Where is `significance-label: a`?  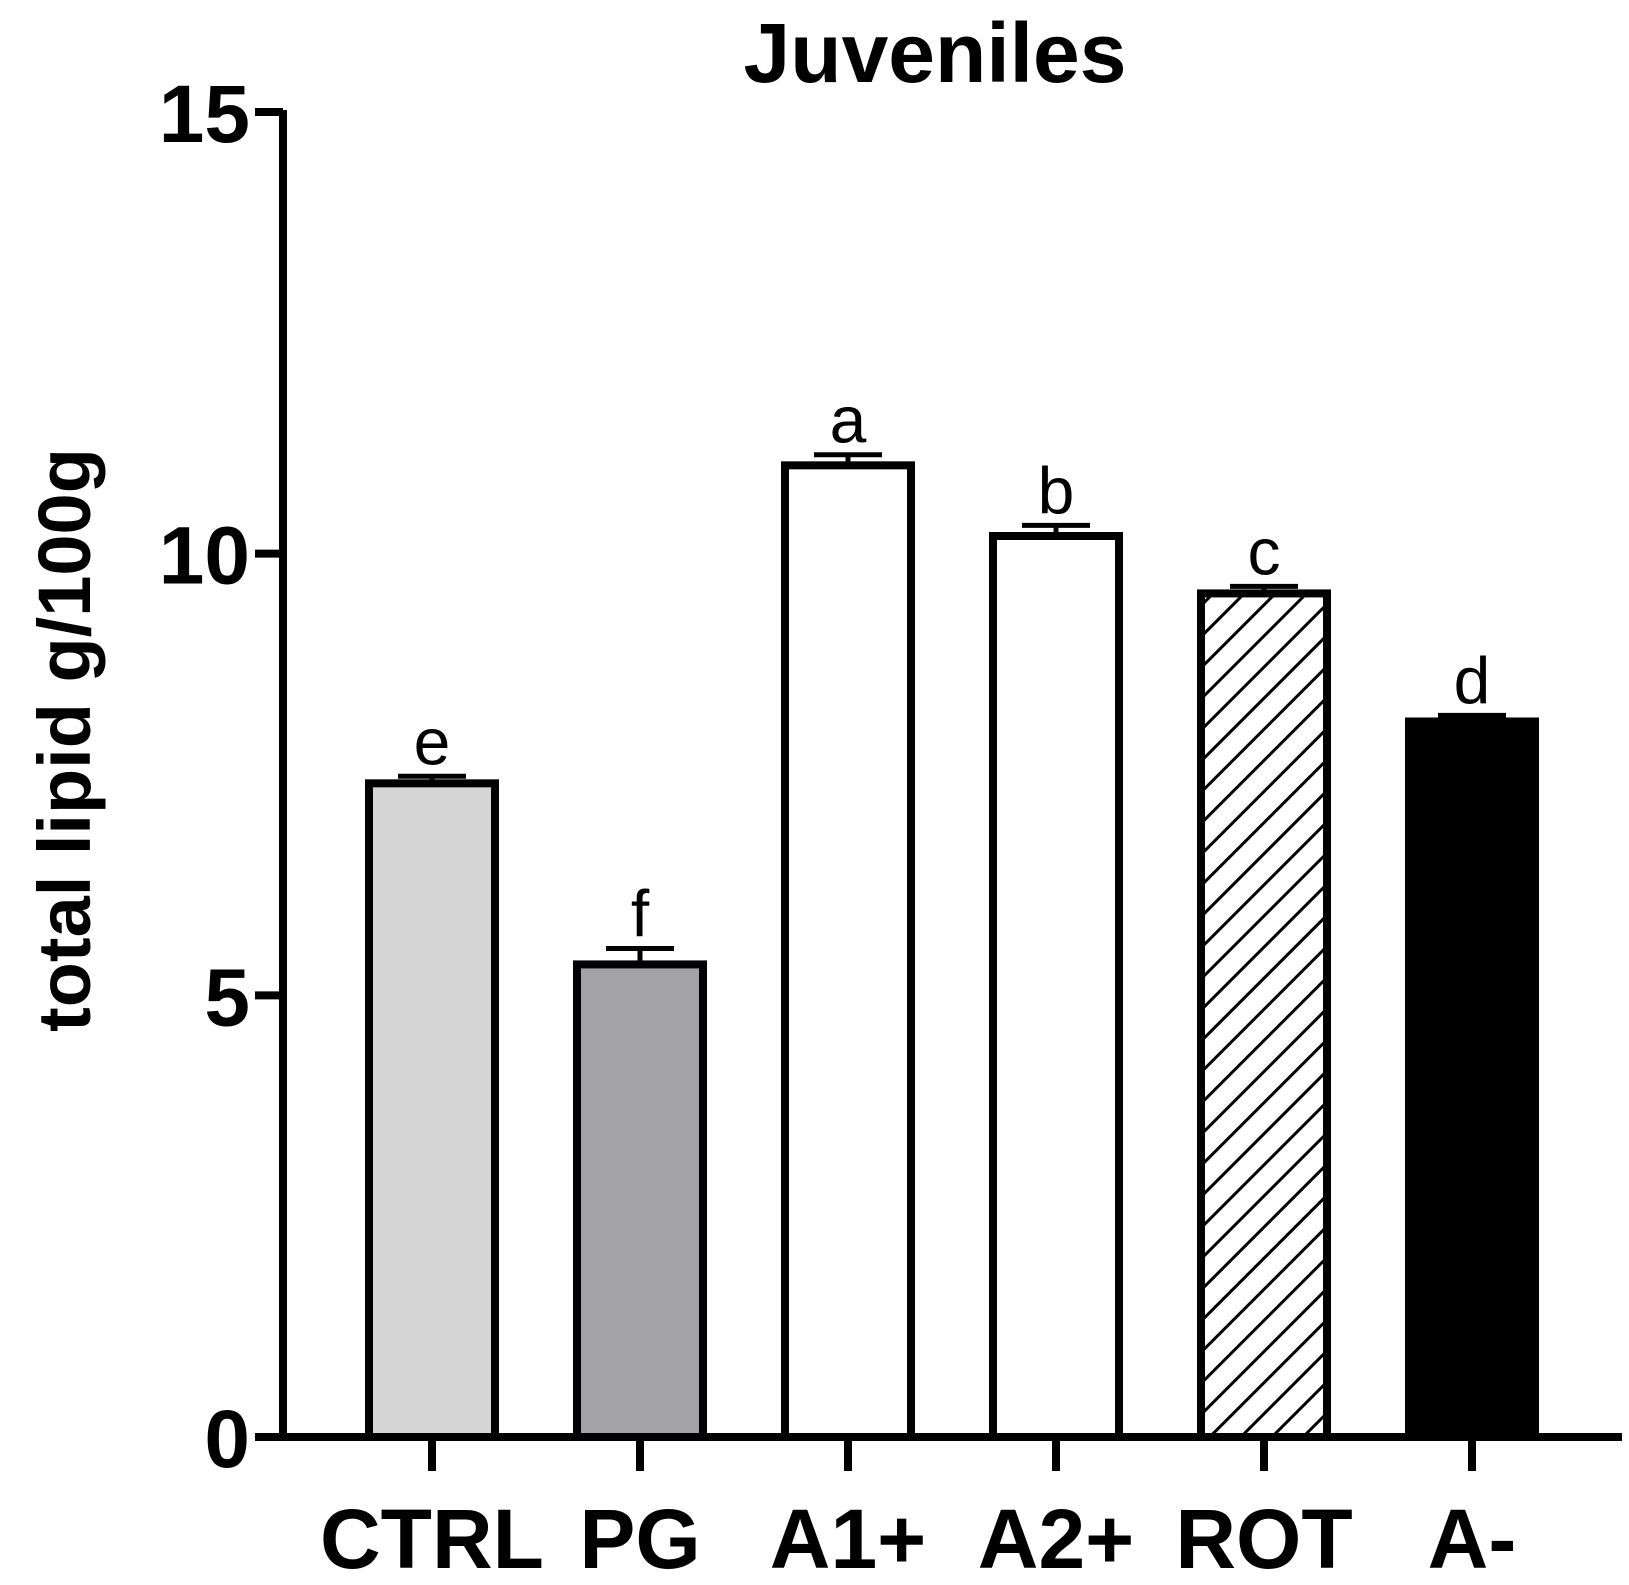 significance-label: a is located at coordinates (848, 420).